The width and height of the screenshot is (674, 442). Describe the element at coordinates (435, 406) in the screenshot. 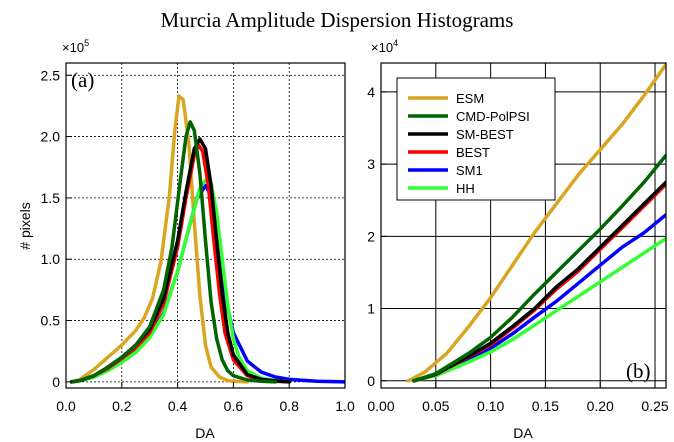

I see `pb-xtick-label: 0.05` at that location.